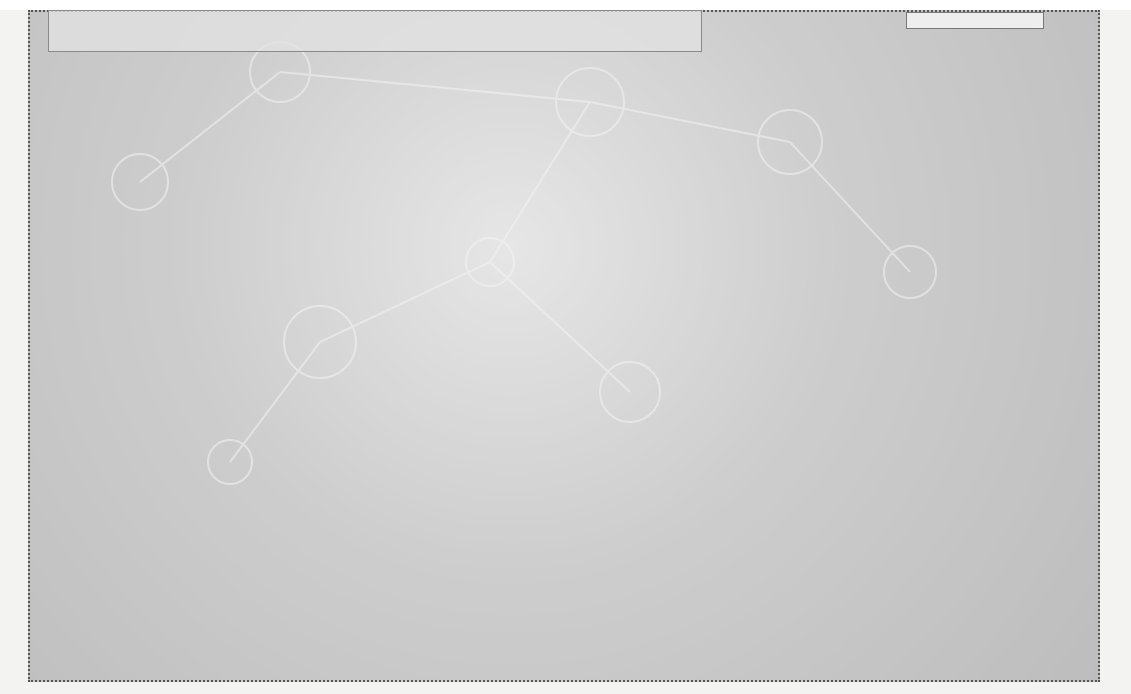  What do you see at coordinates (975, 20) in the screenshot?
I see `data-button` at bounding box center [975, 20].